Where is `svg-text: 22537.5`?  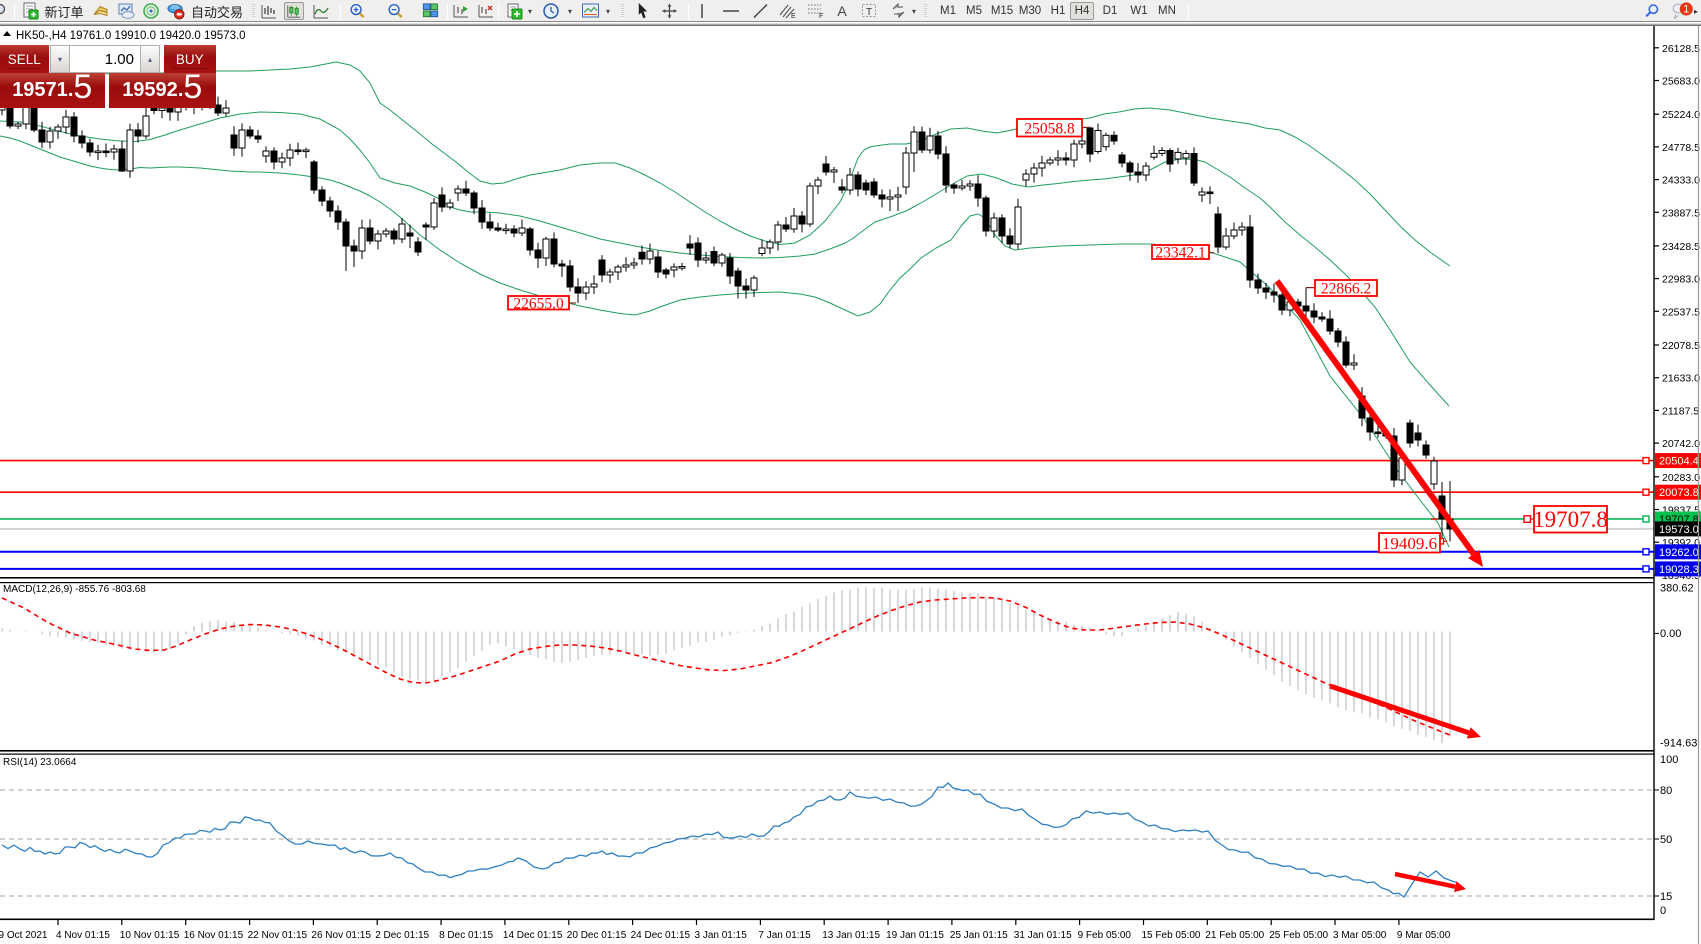
svg-text: 22537.5 is located at coordinates (1681, 312).